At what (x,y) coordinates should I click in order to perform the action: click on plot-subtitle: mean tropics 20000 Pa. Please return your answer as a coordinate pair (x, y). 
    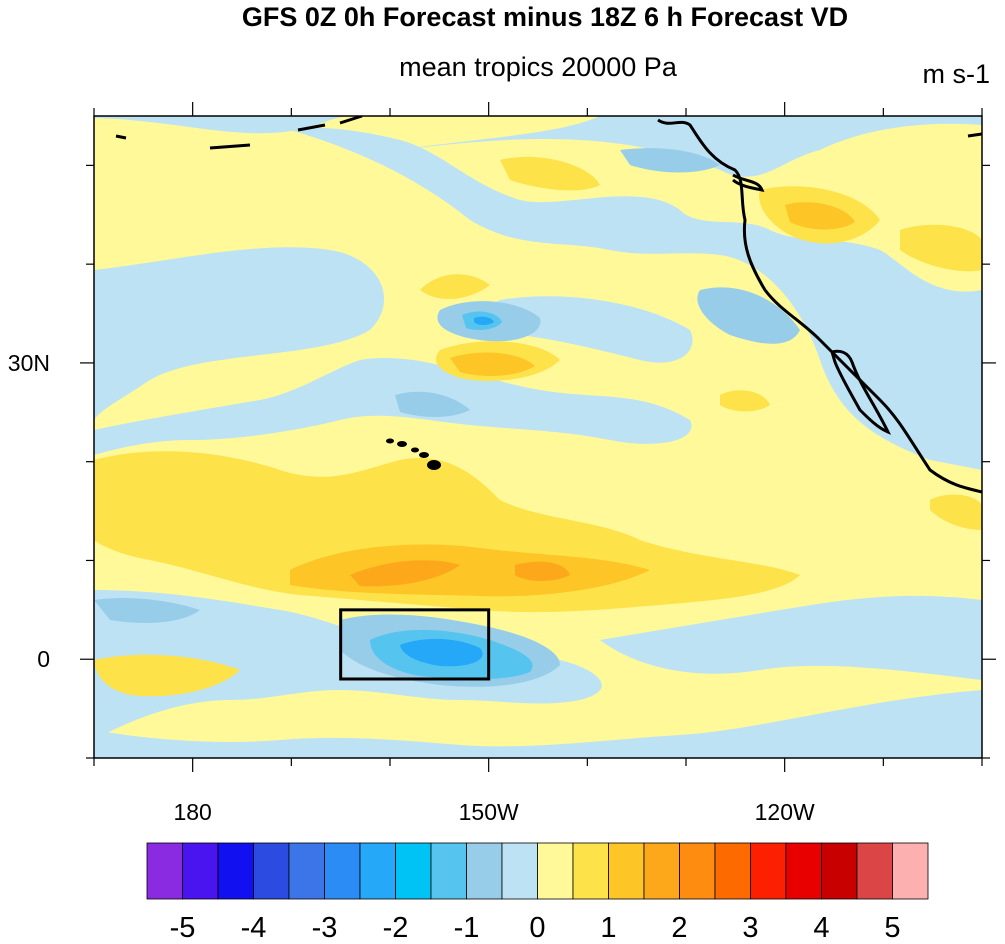
    Looking at the image, I should click on (538, 67).